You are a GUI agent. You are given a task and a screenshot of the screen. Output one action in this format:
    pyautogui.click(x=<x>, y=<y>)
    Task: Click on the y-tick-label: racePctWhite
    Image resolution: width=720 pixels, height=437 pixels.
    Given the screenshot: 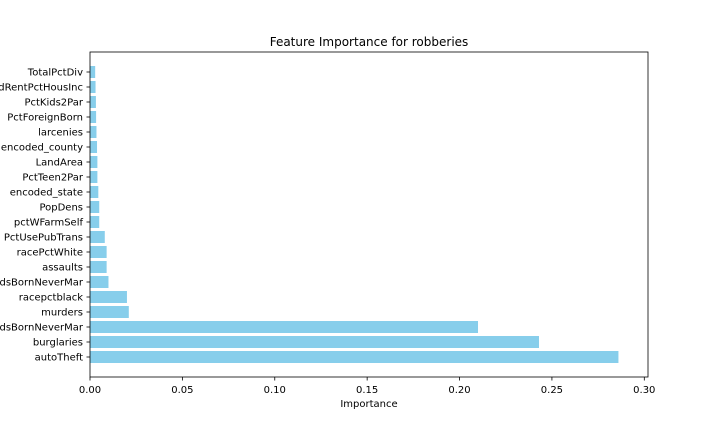 What is the action you would take?
    pyautogui.click(x=50, y=253)
    